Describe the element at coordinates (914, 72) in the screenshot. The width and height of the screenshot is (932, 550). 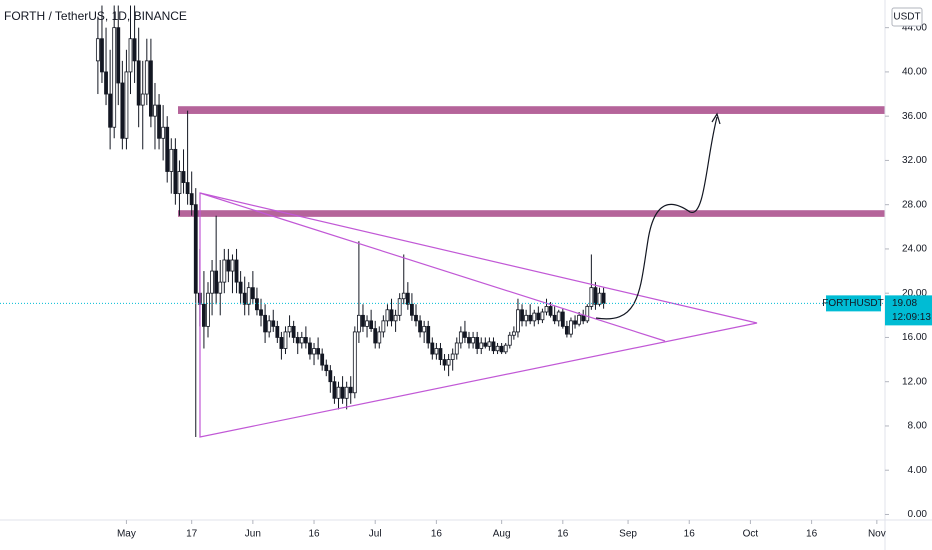
I see `y-tick-label: 40.00` at that location.